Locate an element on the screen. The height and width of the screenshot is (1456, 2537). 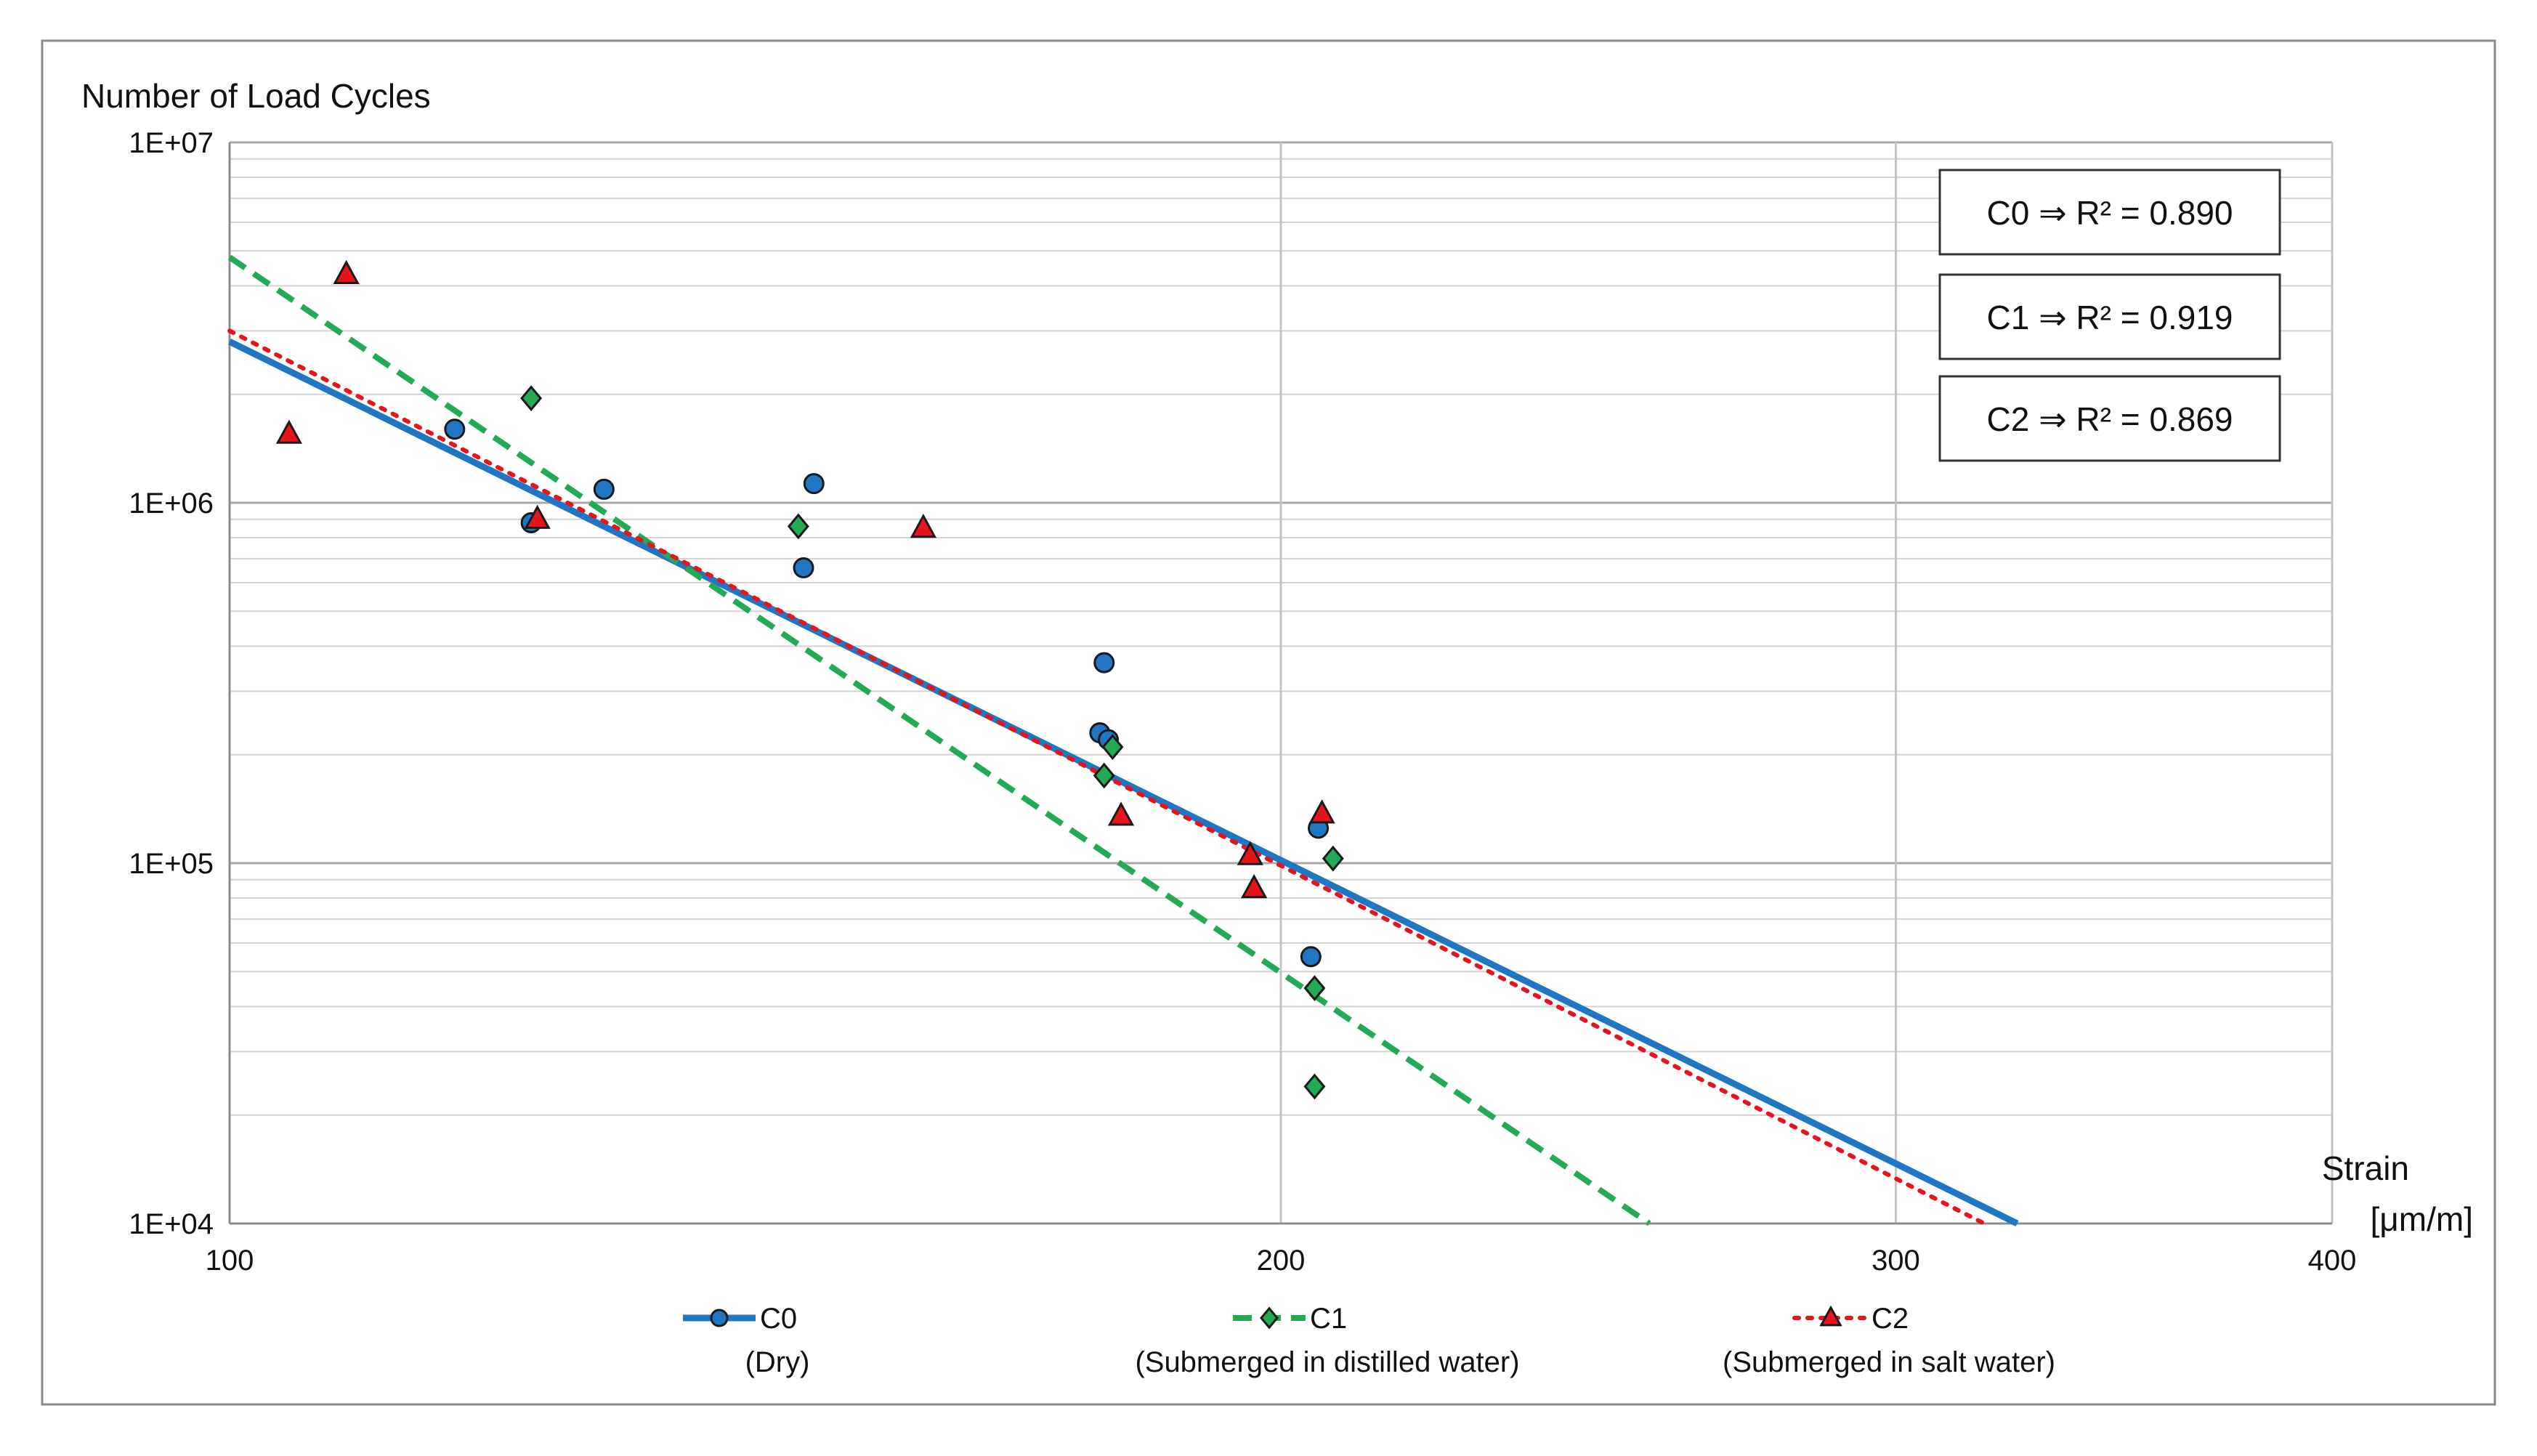
legend-description-c1: (Submerged in distilled water) is located at coordinates (1327, 1362).